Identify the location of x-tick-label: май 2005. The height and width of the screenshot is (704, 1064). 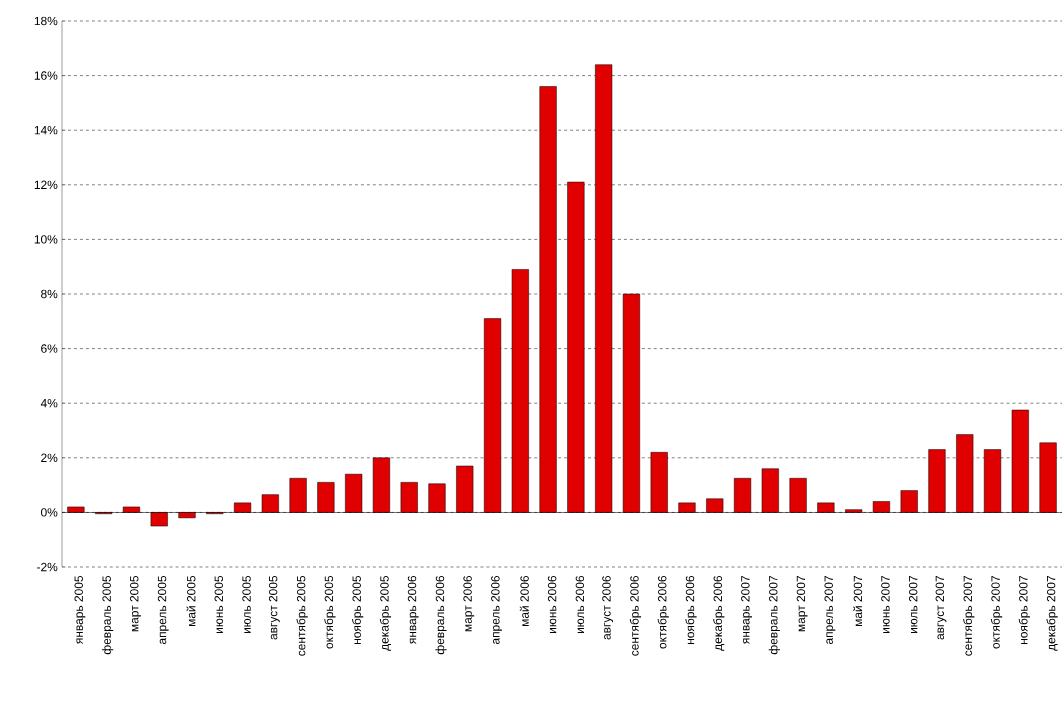
(191, 601).